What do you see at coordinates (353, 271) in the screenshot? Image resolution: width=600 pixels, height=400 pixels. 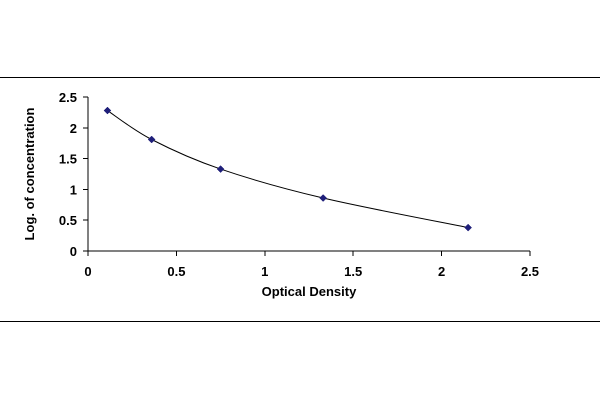 I see `x-tick-label: 1.5` at bounding box center [353, 271].